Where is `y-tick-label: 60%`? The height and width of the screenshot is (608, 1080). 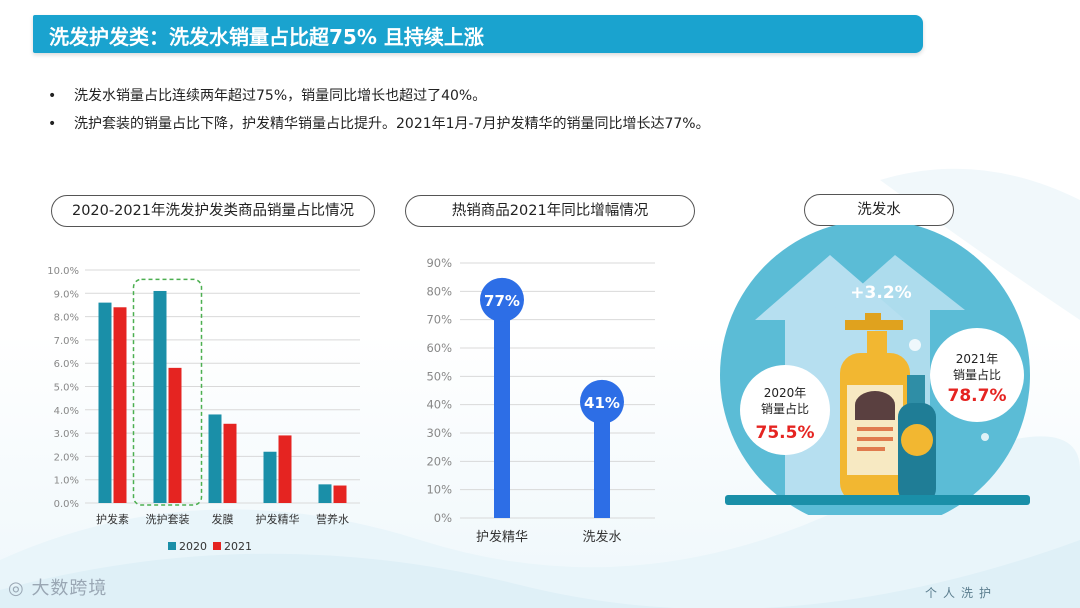
y-tick-label: 60% is located at coordinates (439, 348).